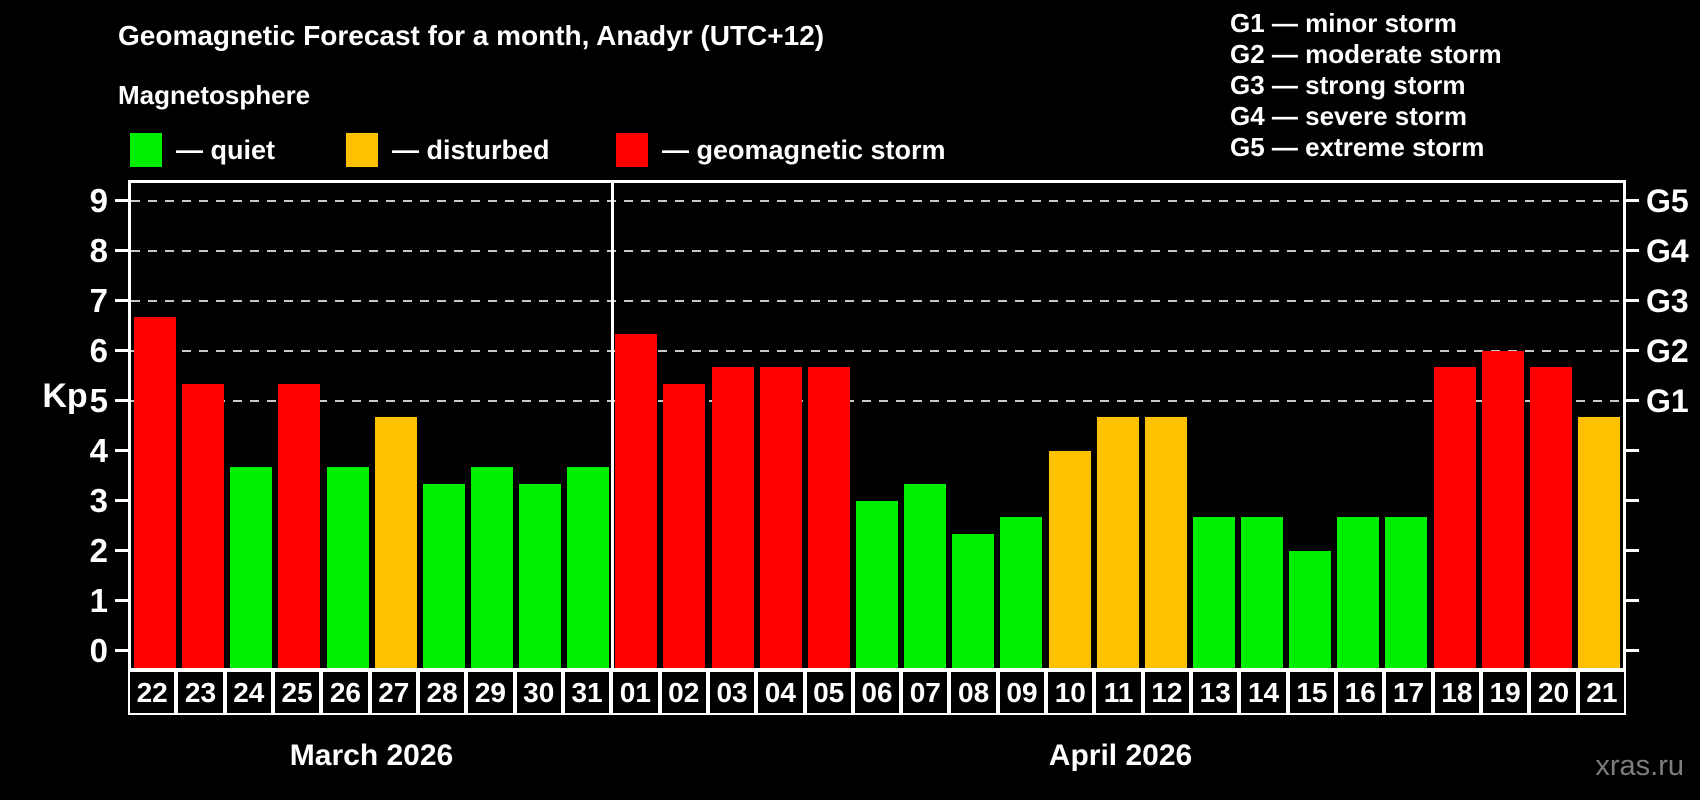 This screenshot has width=1700, height=800. What do you see at coordinates (98, 500) in the screenshot?
I see `kp-tick-label: 3` at bounding box center [98, 500].